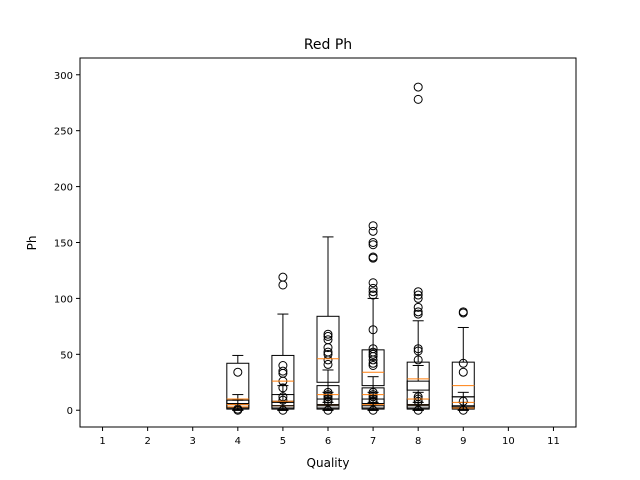 The image size is (640, 480). Describe the element at coordinates (70, 411) in the screenshot. I see `y-tick-label: 0` at that location.